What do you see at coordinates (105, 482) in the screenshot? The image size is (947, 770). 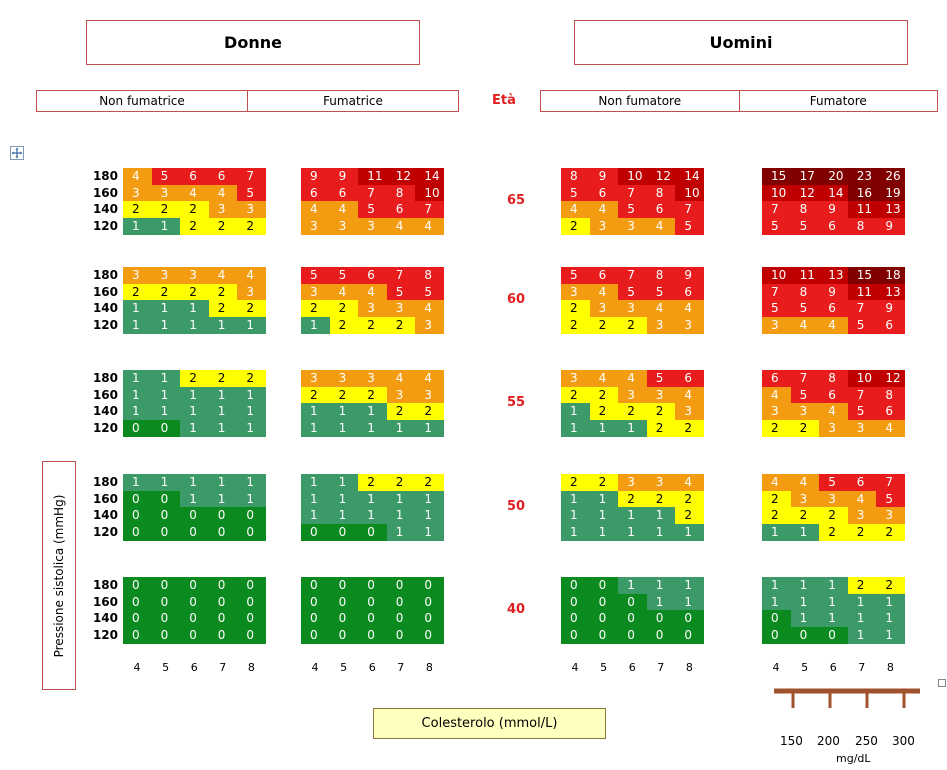 I see `y-tick-label: 180` at bounding box center [105, 482].